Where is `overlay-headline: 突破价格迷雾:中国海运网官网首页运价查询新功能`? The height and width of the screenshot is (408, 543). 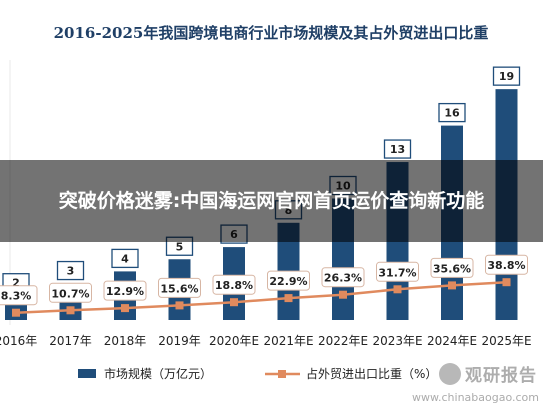 overlay-headline: 突破价格迷雾:中国海运网官网首页运价查询新功能 is located at coordinates (271, 201).